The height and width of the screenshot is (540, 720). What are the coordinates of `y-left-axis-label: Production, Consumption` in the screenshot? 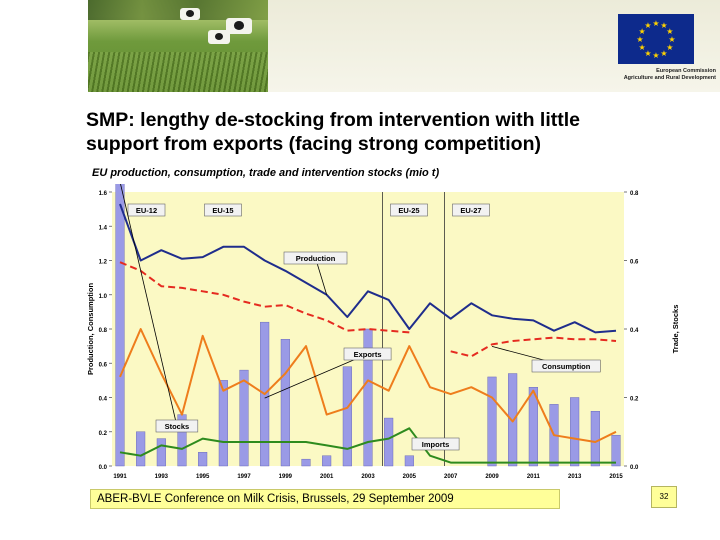 It's located at (90, 329).